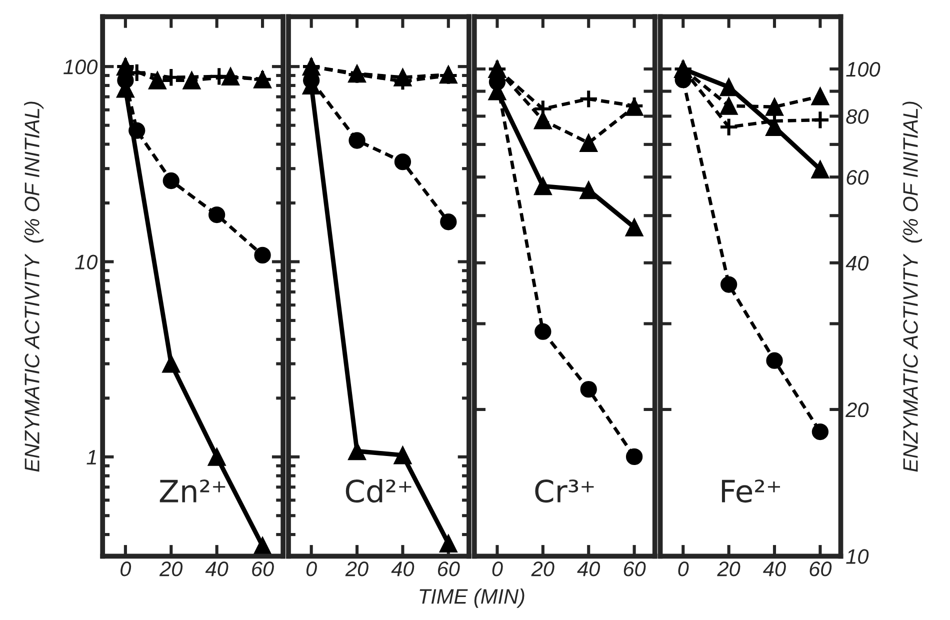  I want to click on y-tick-label: 20, so click(857, 410).